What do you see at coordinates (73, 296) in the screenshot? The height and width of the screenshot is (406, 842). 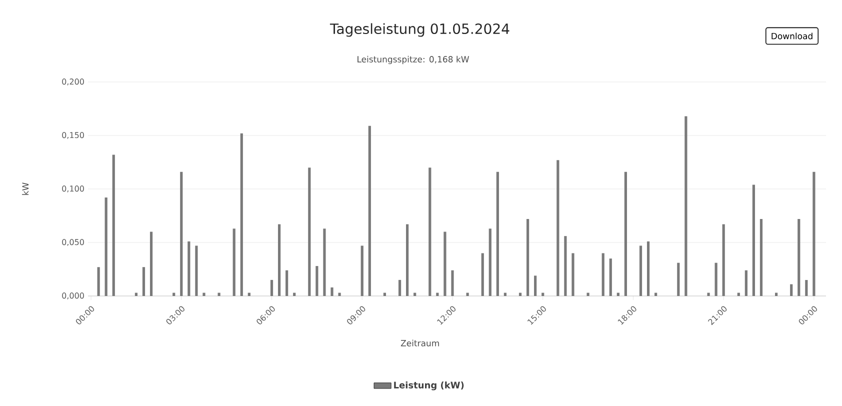 I see `y-tick-label: 0,000` at bounding box center [73, 296].